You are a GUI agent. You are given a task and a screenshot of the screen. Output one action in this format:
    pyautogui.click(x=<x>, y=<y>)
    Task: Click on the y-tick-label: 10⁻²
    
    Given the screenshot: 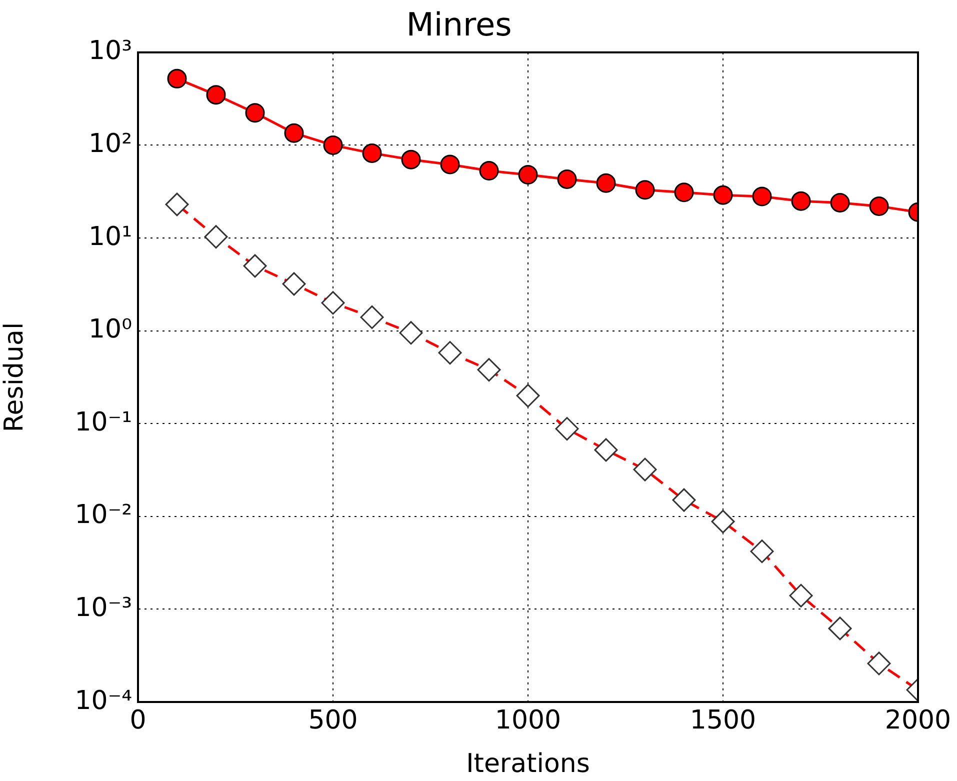 What is the action you would take?
    pyautogui.click(x=103, y=515)
    